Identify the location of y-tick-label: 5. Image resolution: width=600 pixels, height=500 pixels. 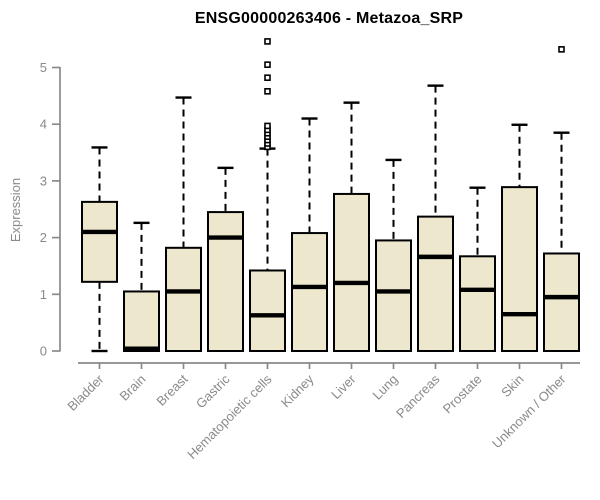
(43, 67).